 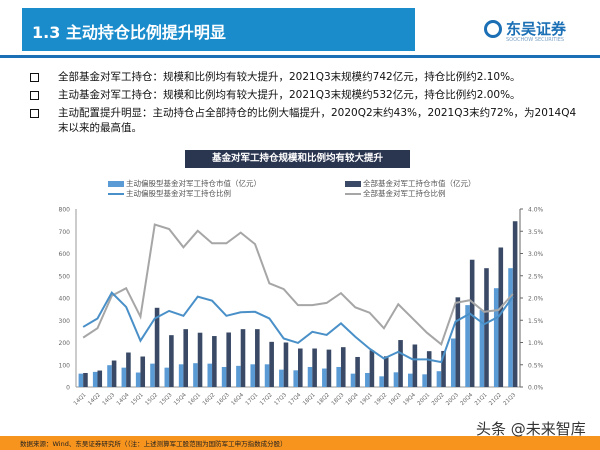 I want to click on legend-label: 全部基金对军工持仓市值（亿元）, so click(x=419, y=183).